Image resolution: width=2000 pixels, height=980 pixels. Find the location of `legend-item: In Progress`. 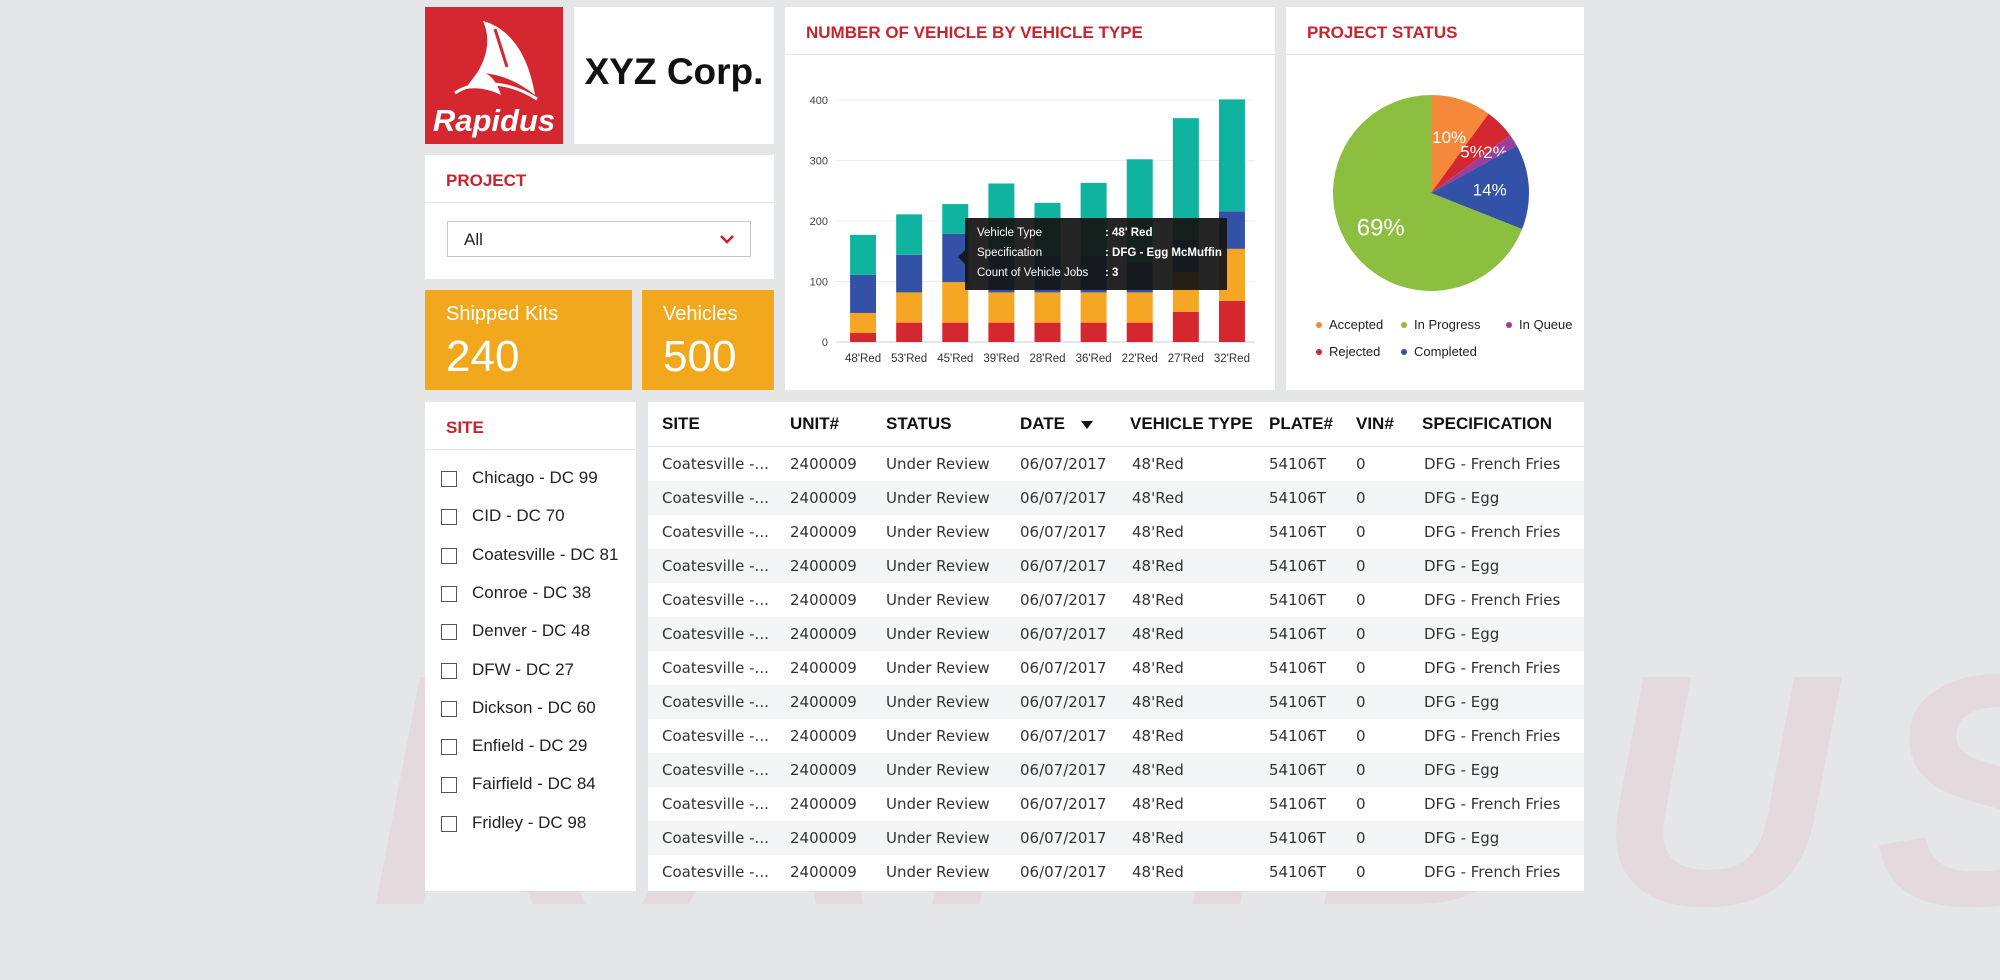

legend-item: In Progress is located at coordinates (1440, 324).